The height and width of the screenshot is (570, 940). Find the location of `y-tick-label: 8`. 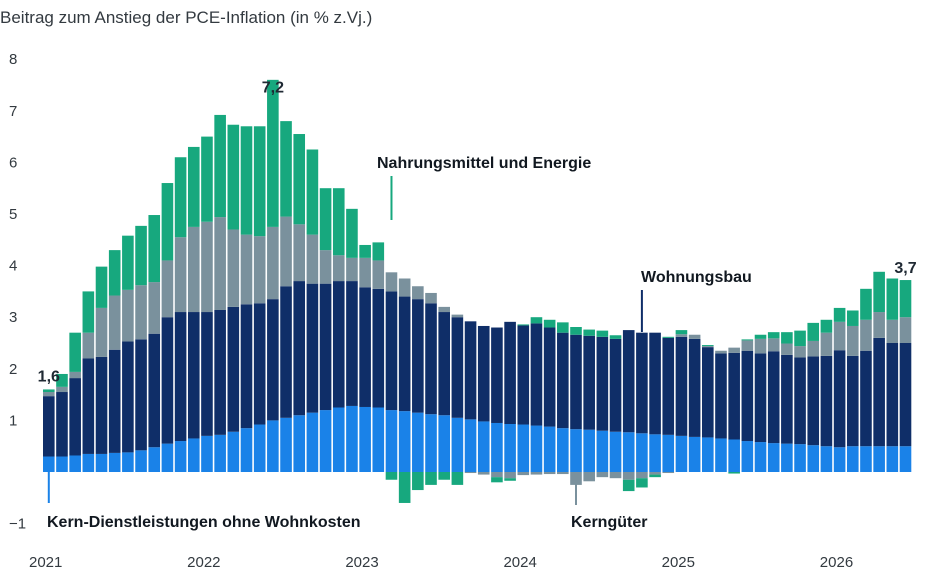

y-tick-label: 8 is located at coordinates (13, 59).